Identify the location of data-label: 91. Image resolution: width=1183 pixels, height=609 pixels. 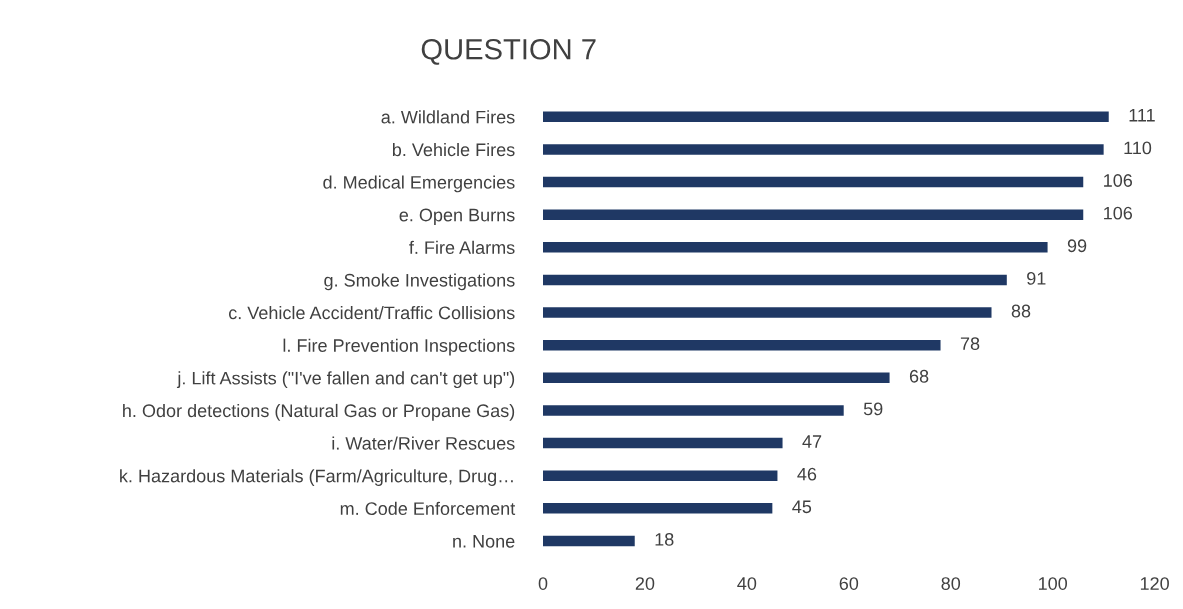
(1036, 278).